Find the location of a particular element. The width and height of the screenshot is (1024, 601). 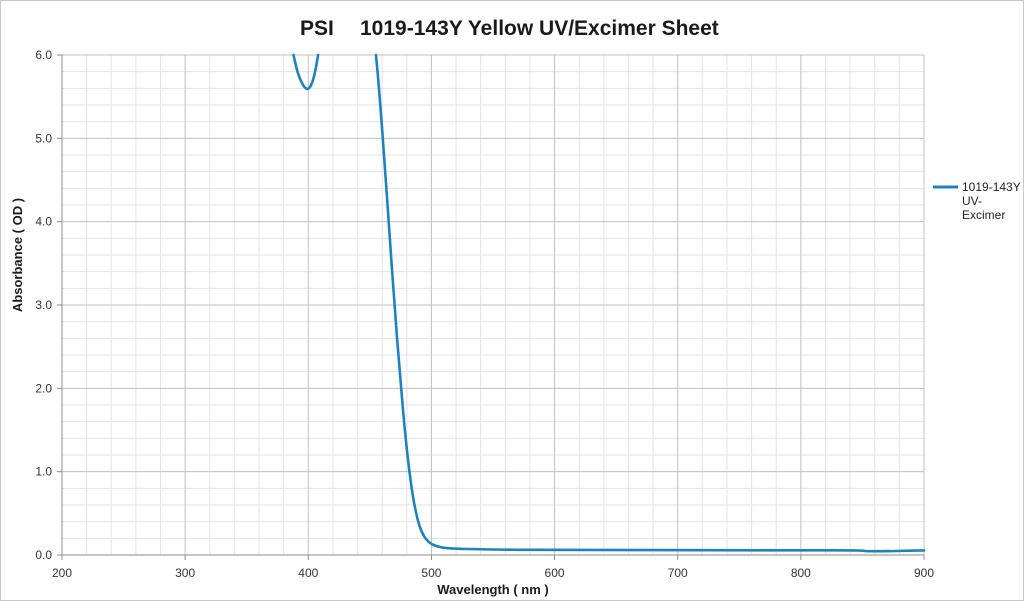

chart-title-prefix: PSI is located at coordinates (317, 28).